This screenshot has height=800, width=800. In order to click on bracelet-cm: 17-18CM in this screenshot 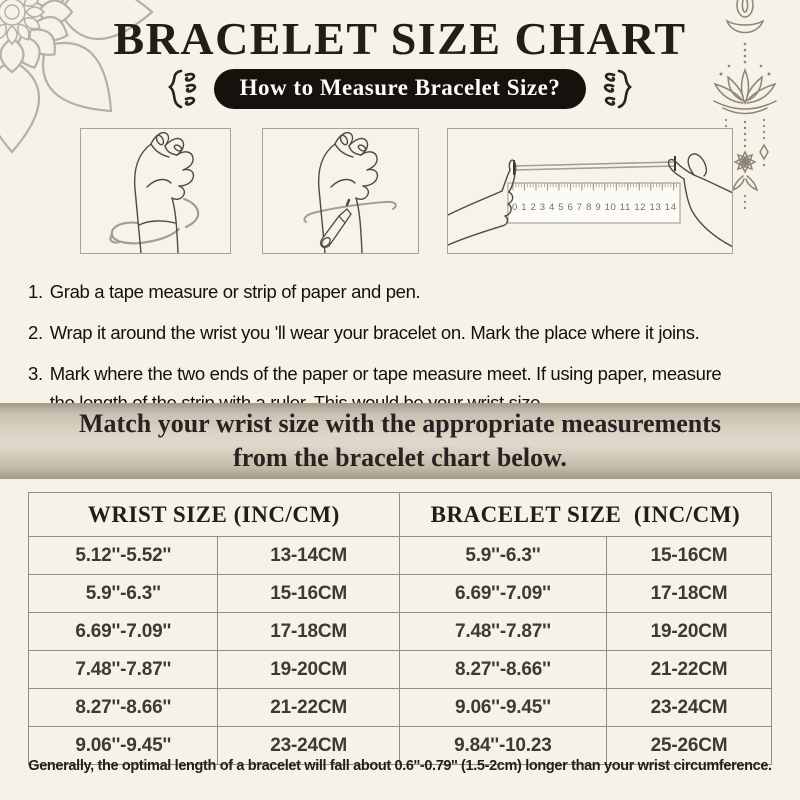, I will do `click(689, 593)`.